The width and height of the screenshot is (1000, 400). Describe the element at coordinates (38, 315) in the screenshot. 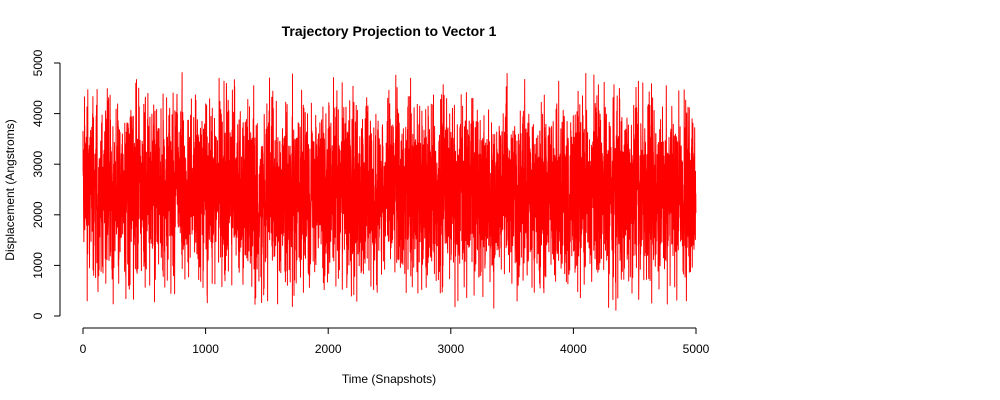

I see `y-tick-label: 0` at that location.